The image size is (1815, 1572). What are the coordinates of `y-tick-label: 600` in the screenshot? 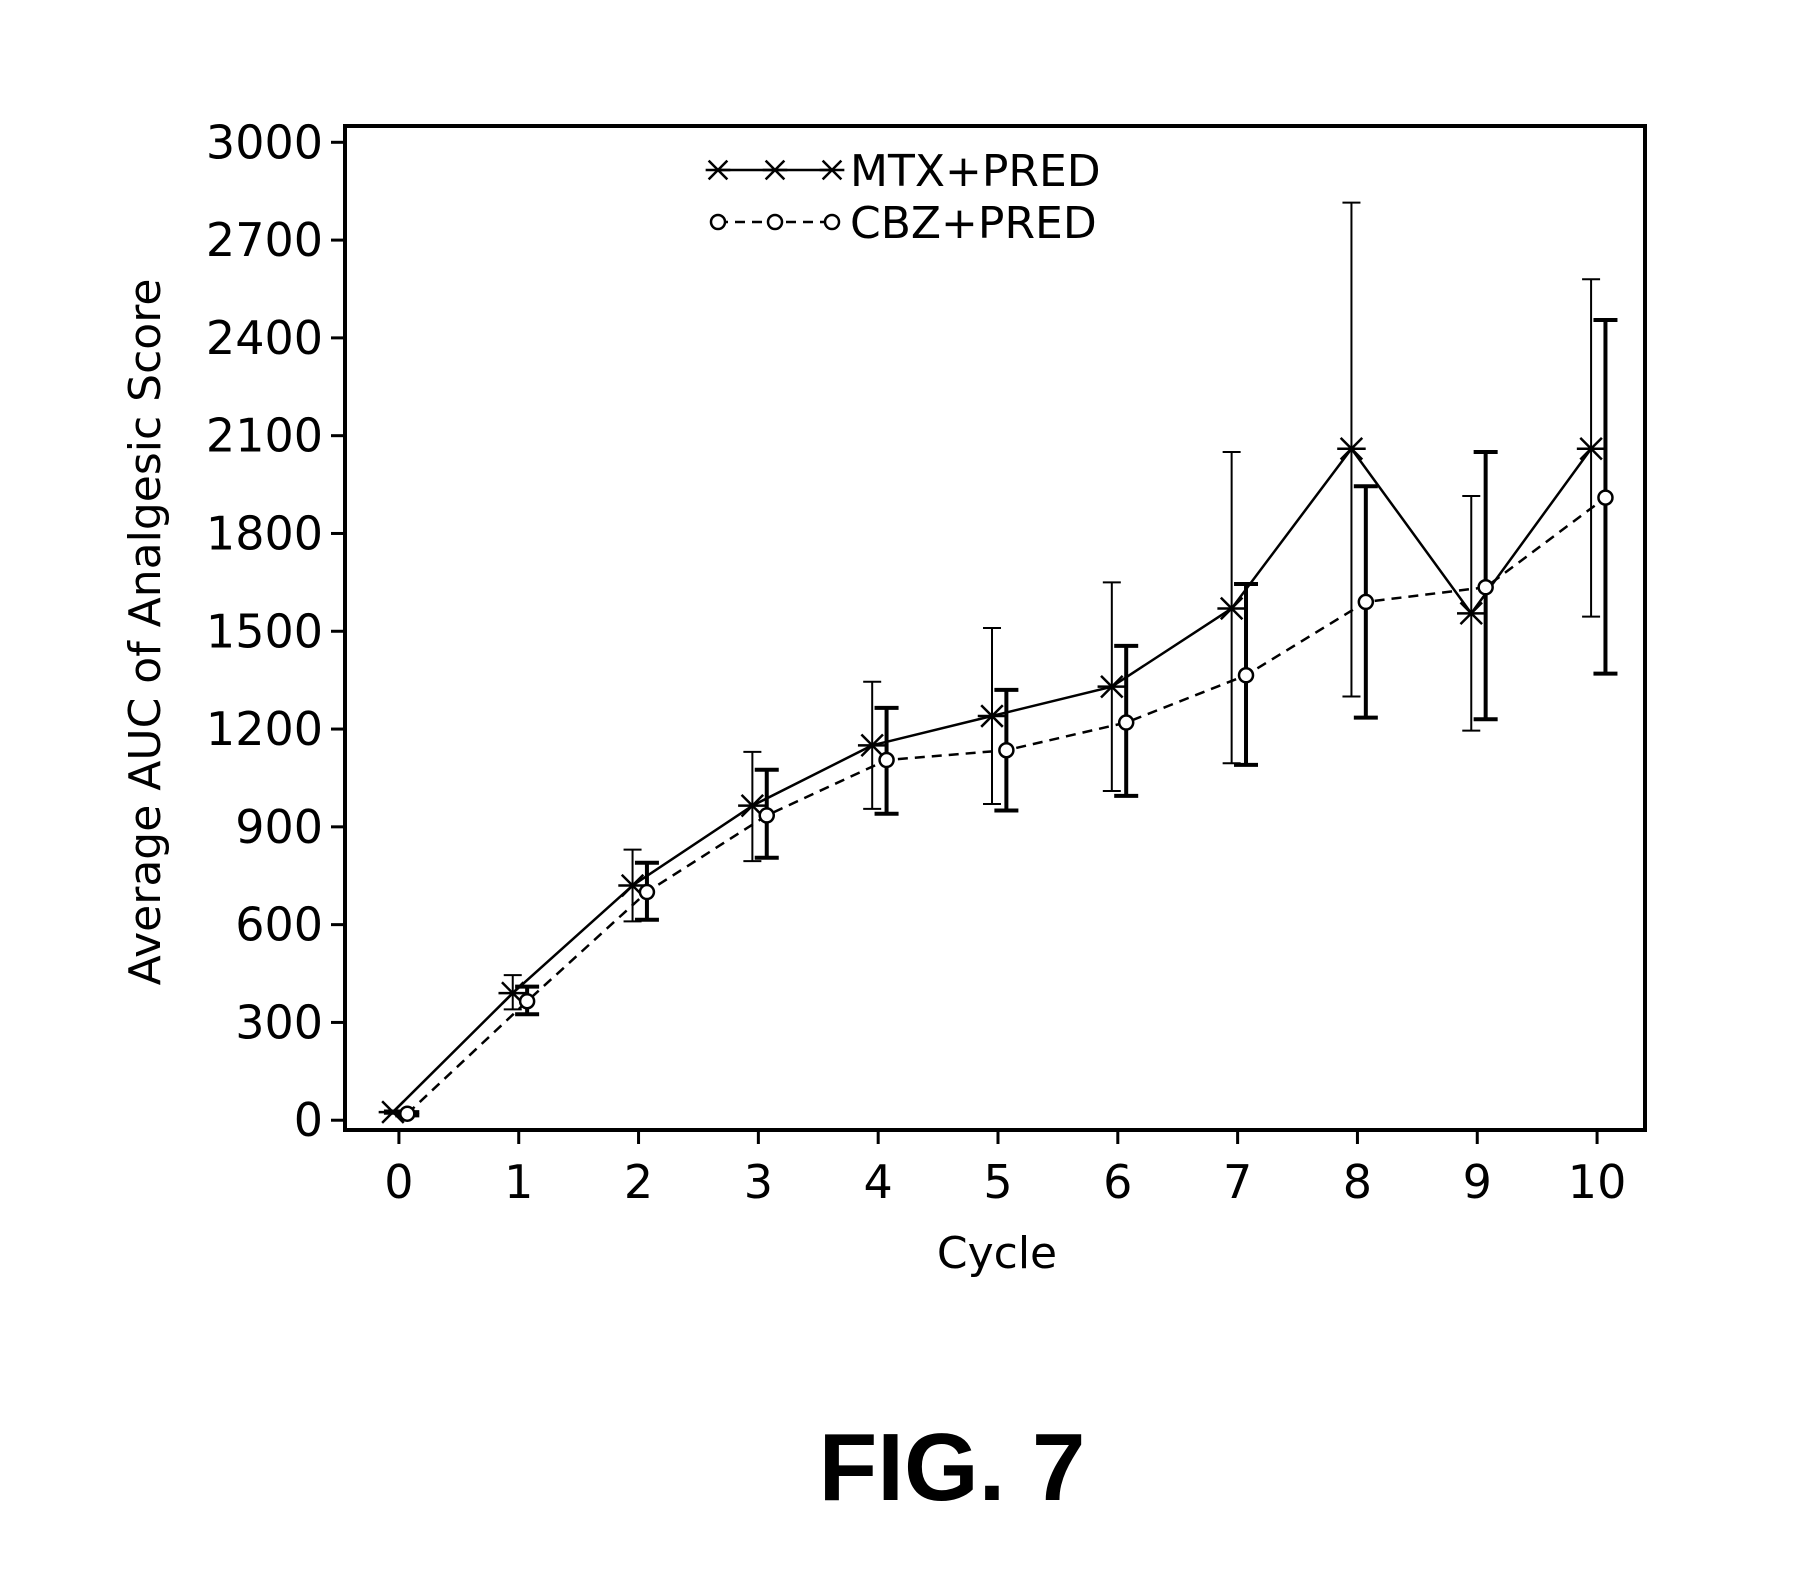 It's located at (279, 925).